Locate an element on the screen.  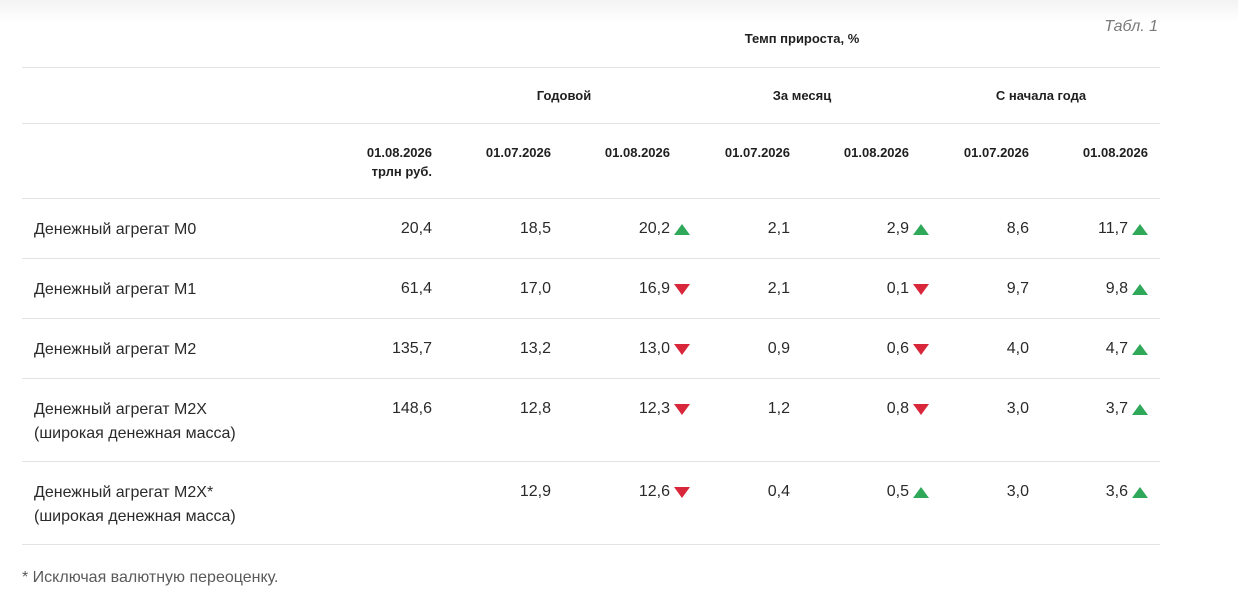
table-cell: 11,7 is located at coordinates (1113, 228).